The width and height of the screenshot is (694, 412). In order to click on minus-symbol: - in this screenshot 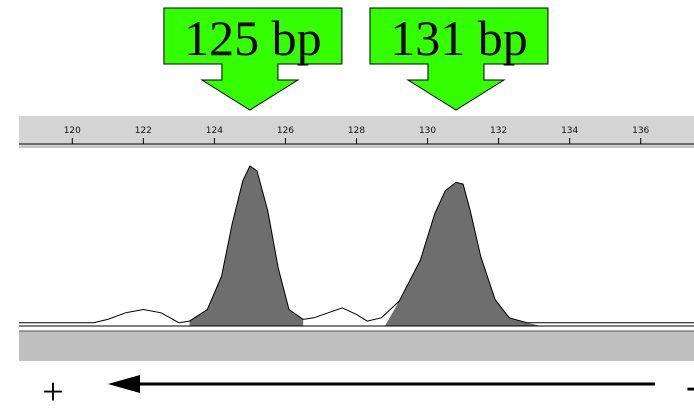, I will do `click(690, 386)`.